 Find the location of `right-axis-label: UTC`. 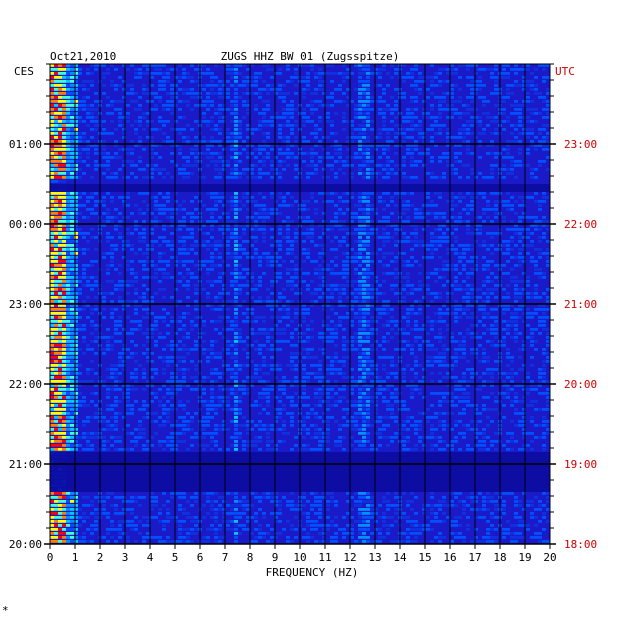

right-axis-label: UTC is located at coordinates (565, 71).